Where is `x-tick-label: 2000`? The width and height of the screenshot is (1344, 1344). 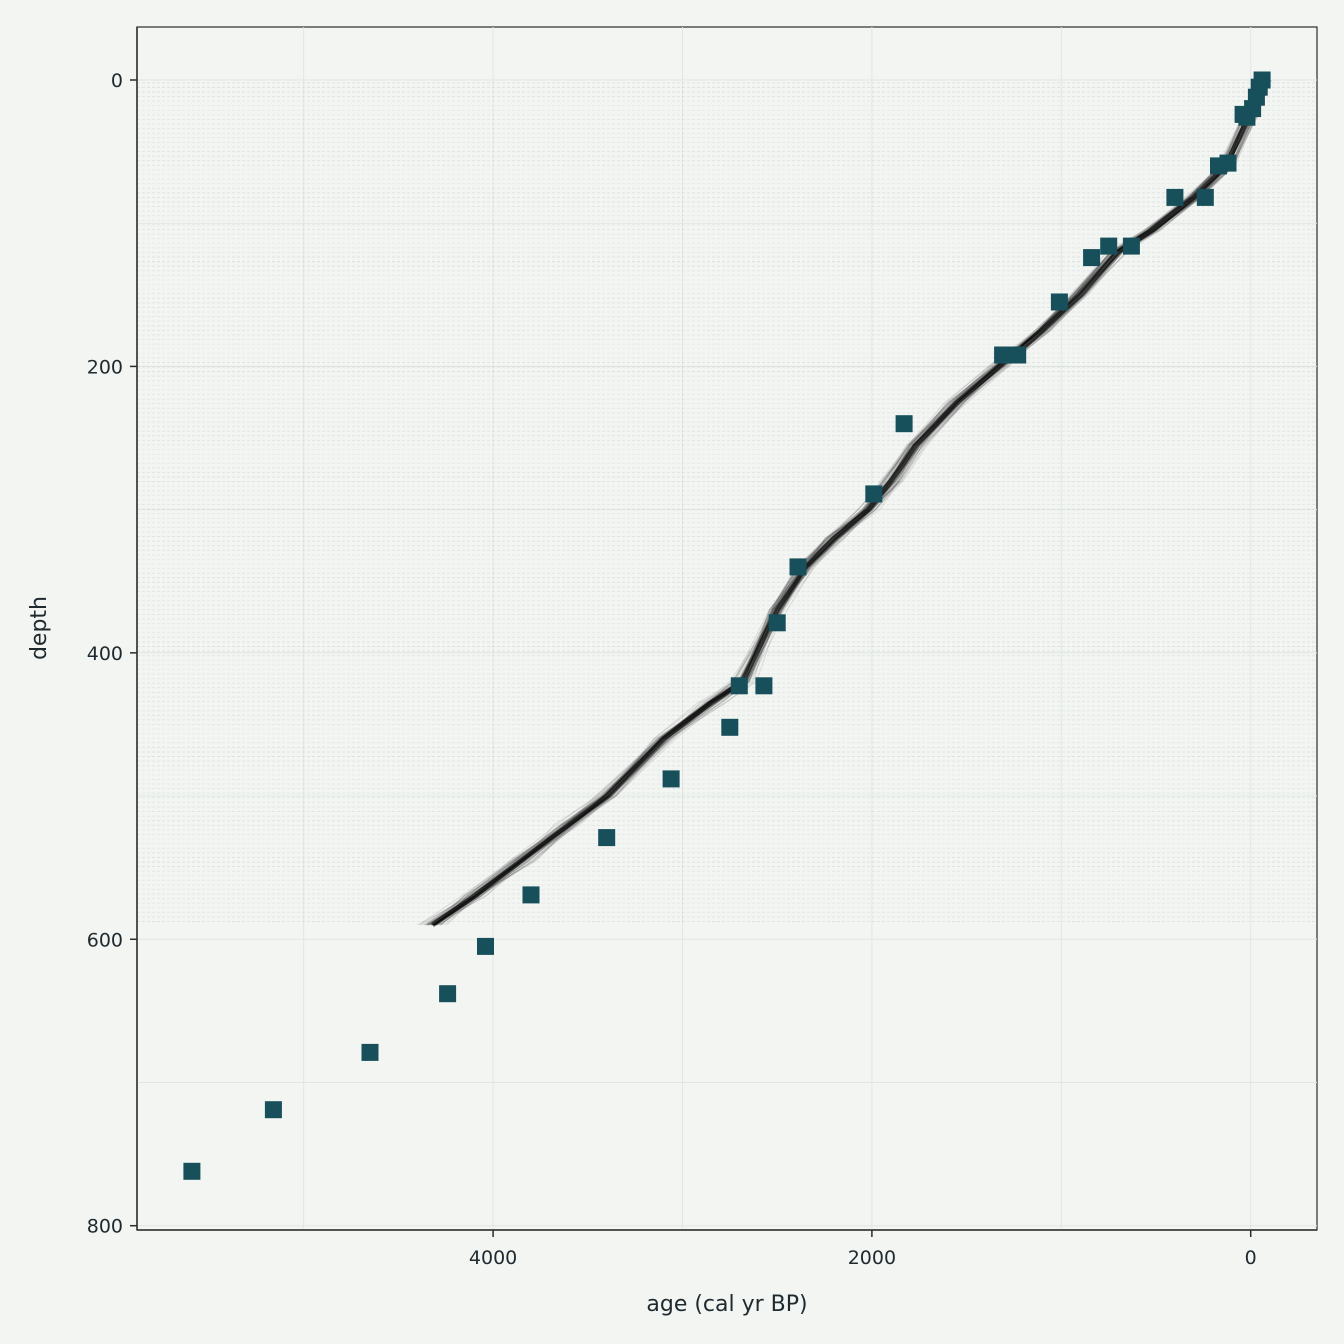
x-tick-label: 2000 is located at coordinates (872, 1258).